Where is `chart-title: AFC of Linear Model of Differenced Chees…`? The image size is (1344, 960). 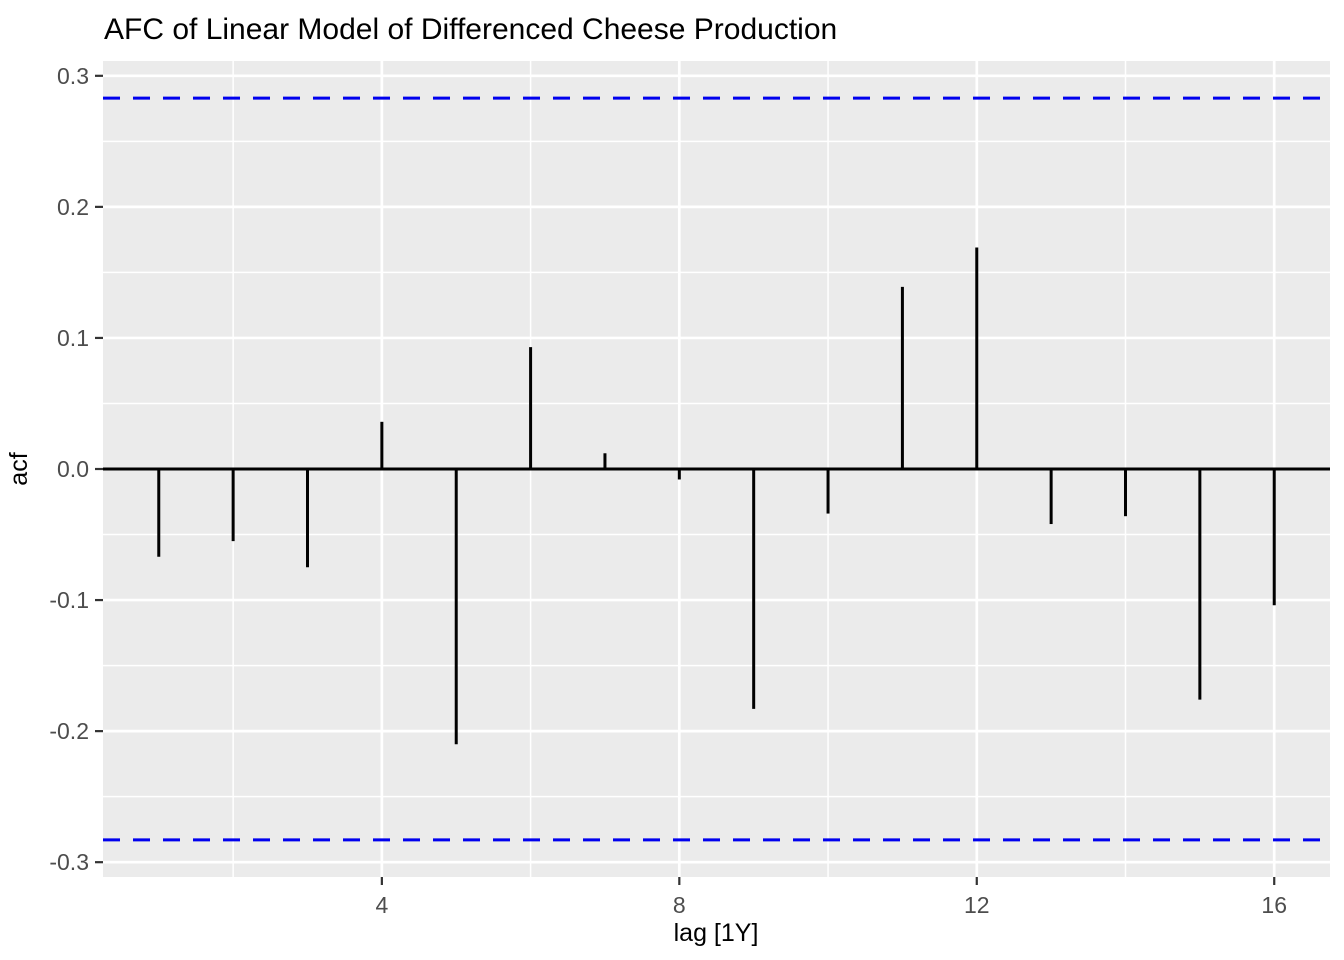
chart-title: AFC of Linear Model of Differenced Chees… is located at coordinates (470, 29).